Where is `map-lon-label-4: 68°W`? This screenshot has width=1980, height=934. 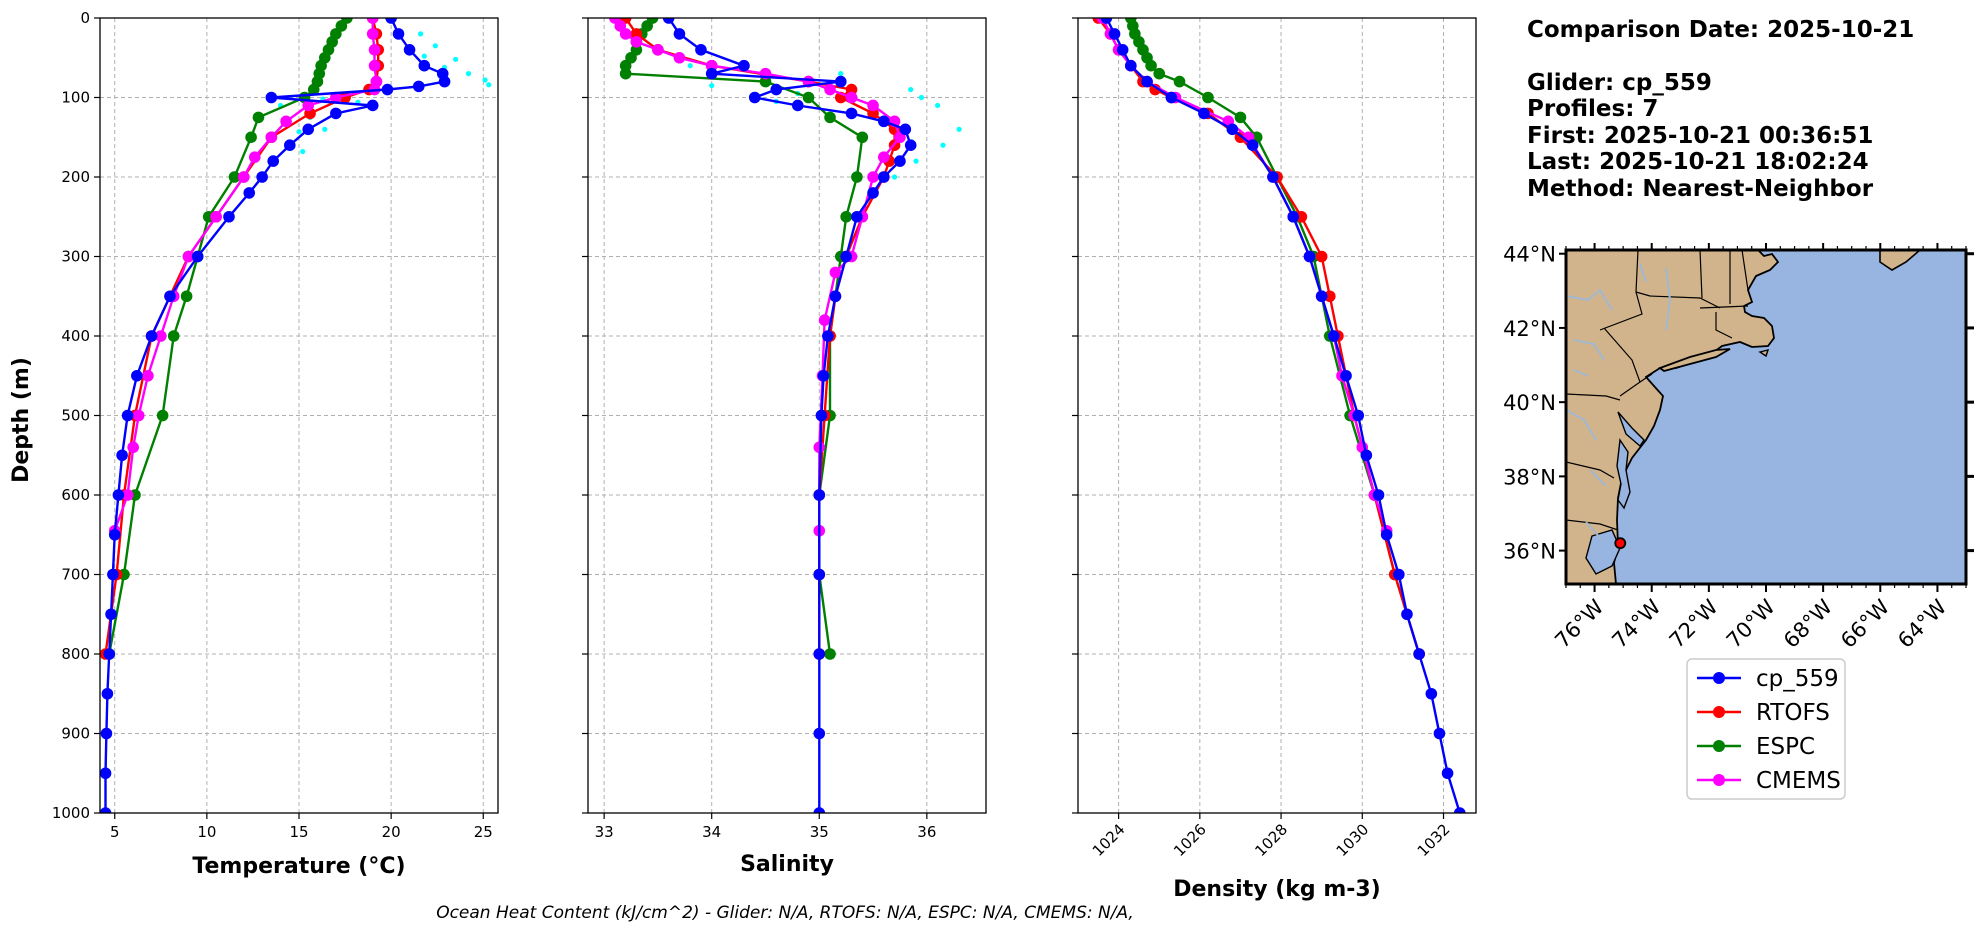
map-lon-label-4: 68°W is located at coordinates (1808, 624).